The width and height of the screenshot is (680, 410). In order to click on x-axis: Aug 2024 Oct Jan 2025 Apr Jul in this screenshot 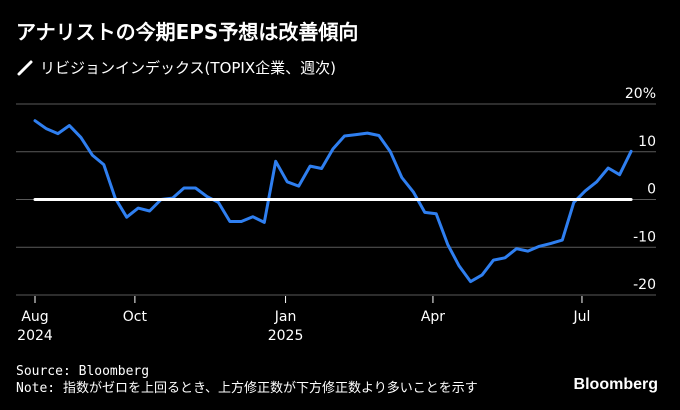, I will do `click(303, 320)`.